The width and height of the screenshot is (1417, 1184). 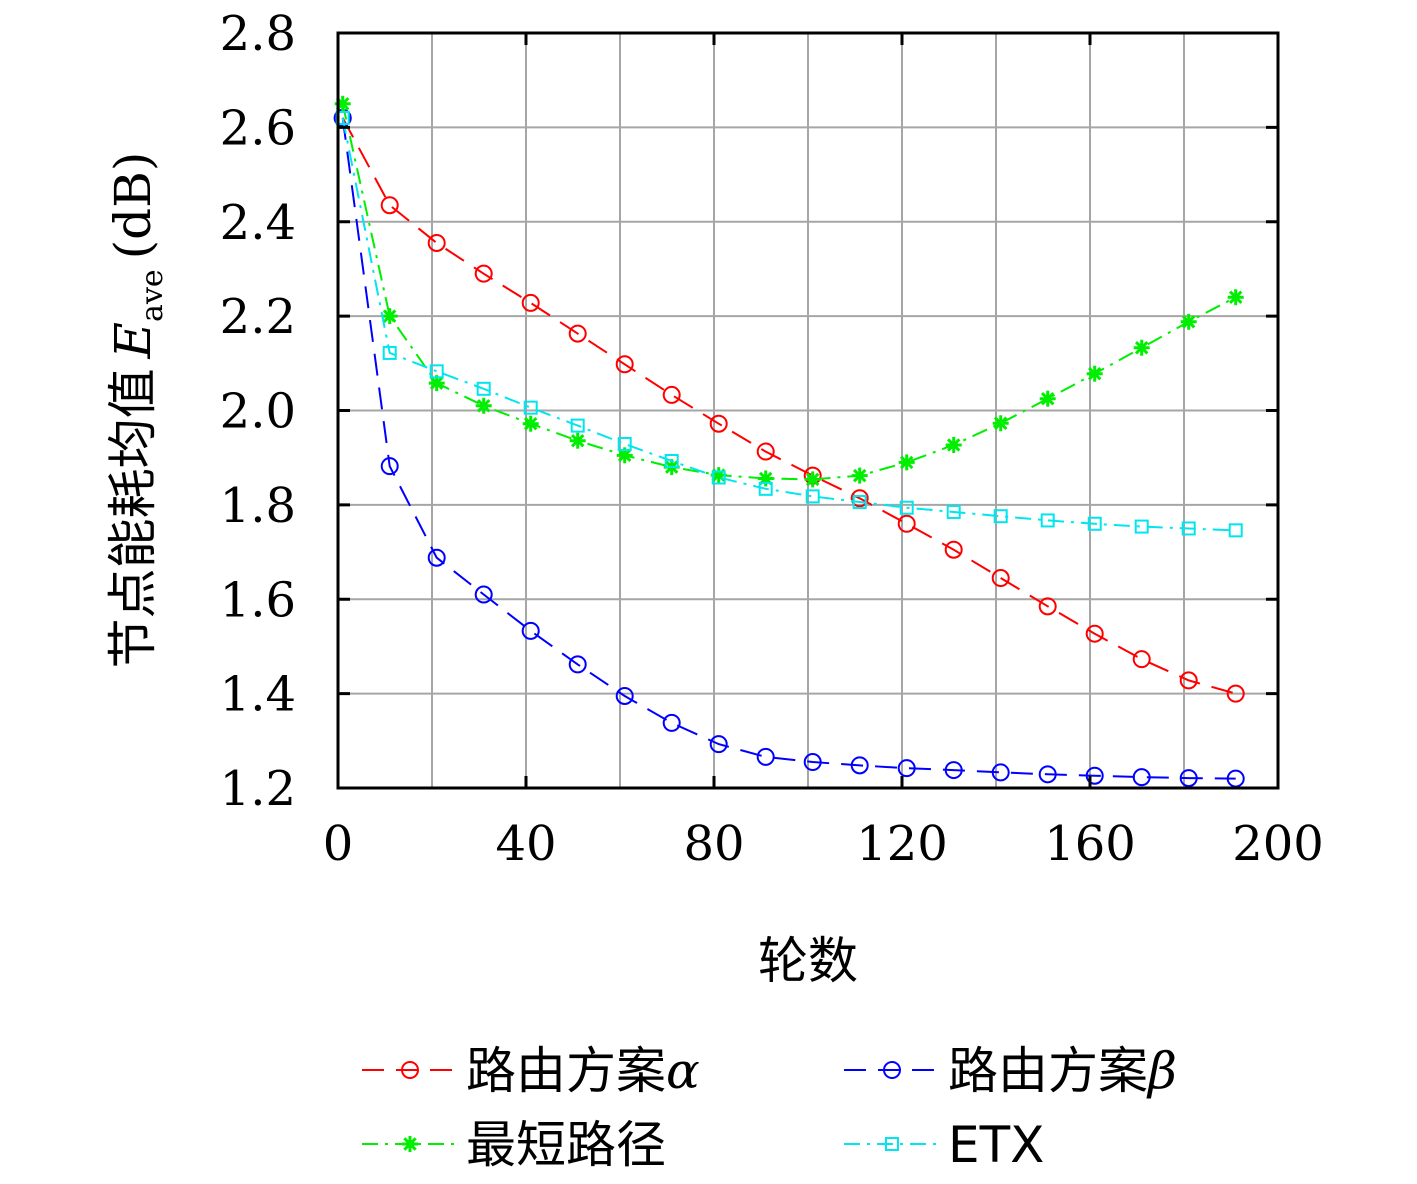 I want to click on y-axis-label: 节点能耗均值 Eave (dB), so click(x=137, y=410).